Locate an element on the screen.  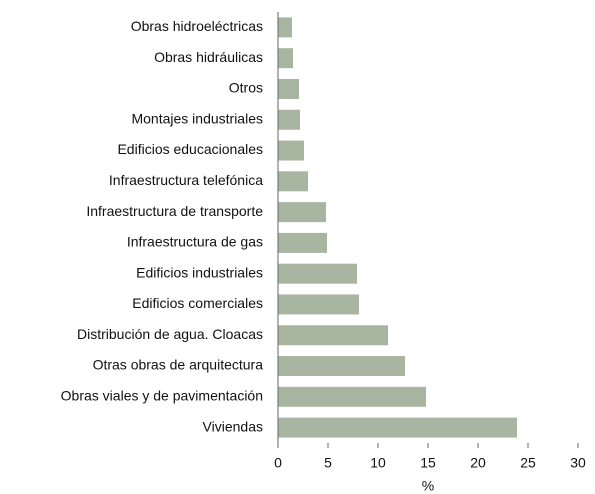
y-tick-label: Viviendas is located at coordinates (233, 426).